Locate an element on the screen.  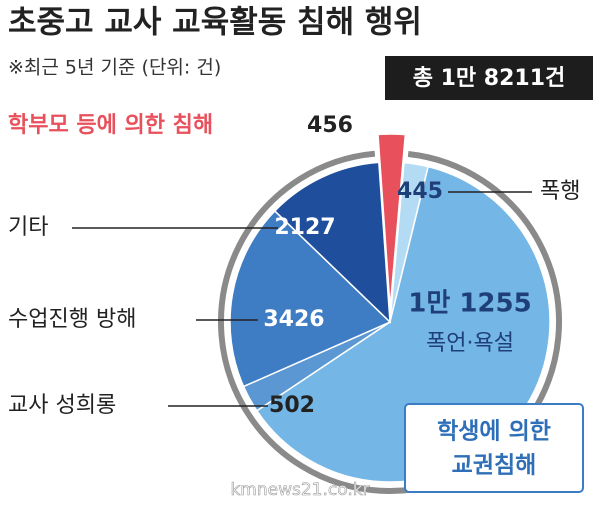
total-label: 총 1만 8211건 is located at coordinates (489, 78).